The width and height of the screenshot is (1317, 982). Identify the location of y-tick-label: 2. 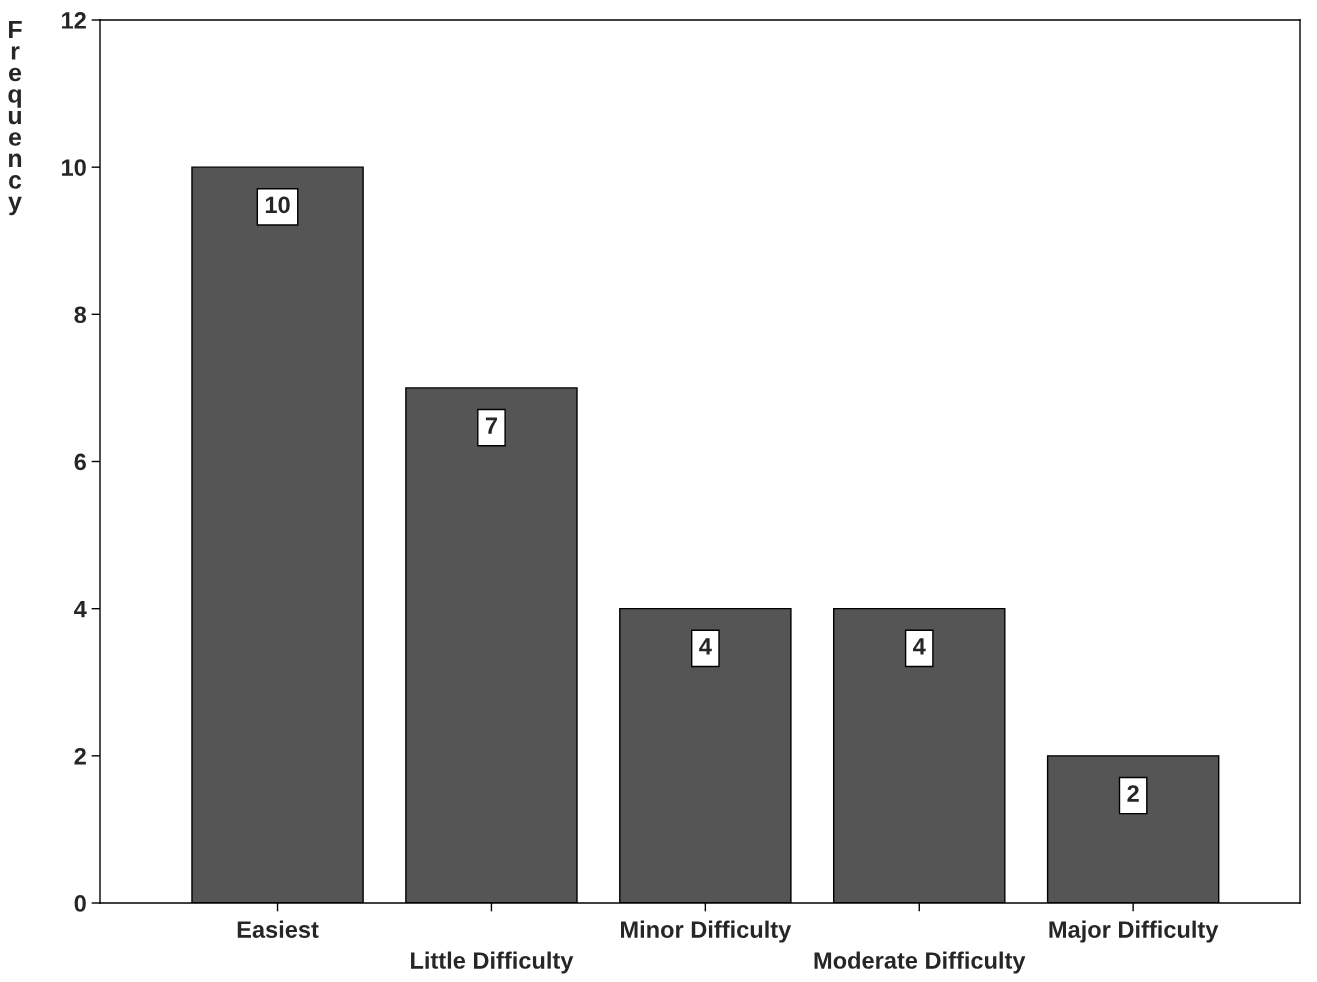
(80, 756).